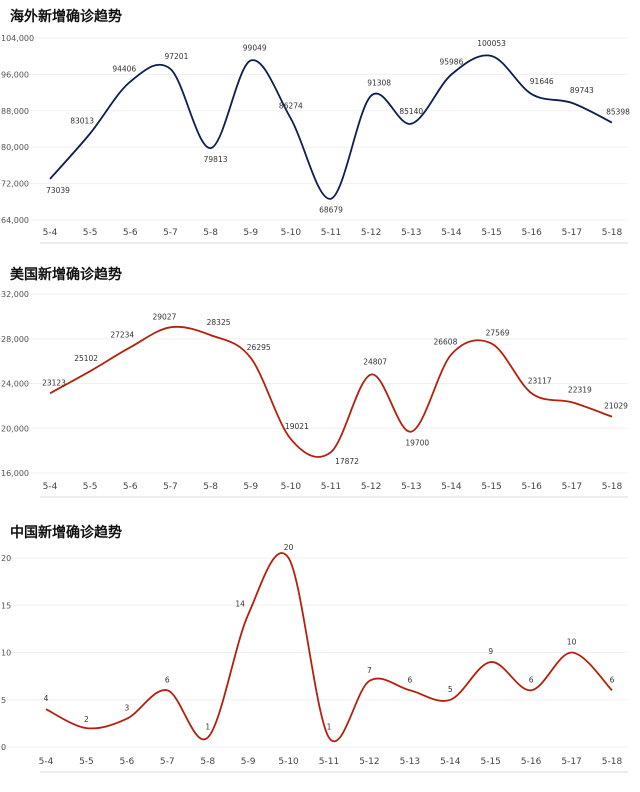 The width and height of the screenshot is (640, 792). What do you see at coordinates (542, 81) in the screenshot?
I see `data-label: 91646` at bounding box center [542, 81].